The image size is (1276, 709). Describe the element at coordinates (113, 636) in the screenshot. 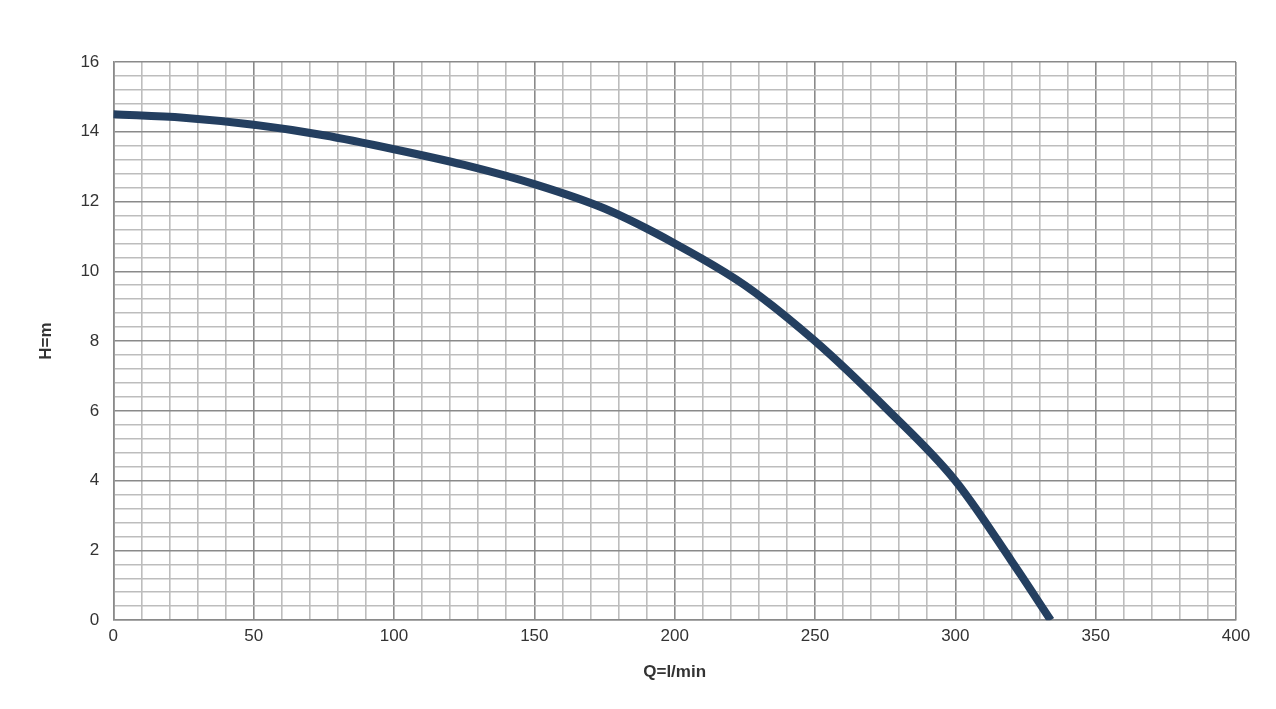

I see `x-tick-label: 0` at that location.